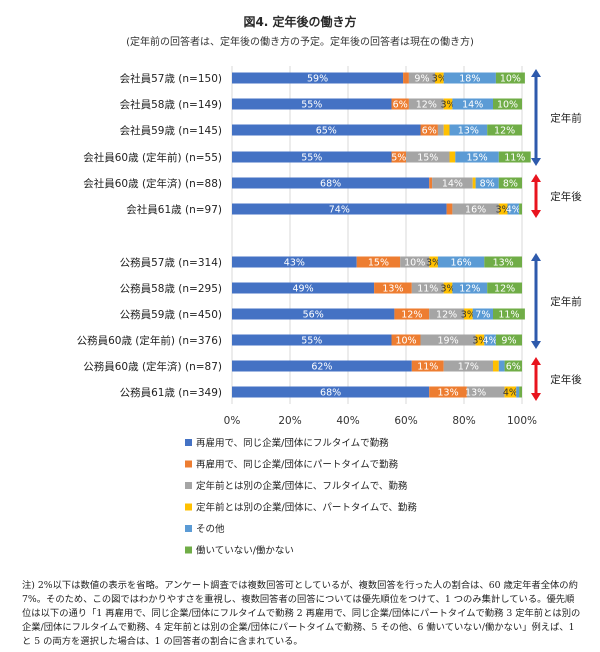 The image size is (600, 652). What do you see at coordinates (347, 421) in the screenshot?
I see `x-tick-label: 40%` at bounding box center [347, 421].